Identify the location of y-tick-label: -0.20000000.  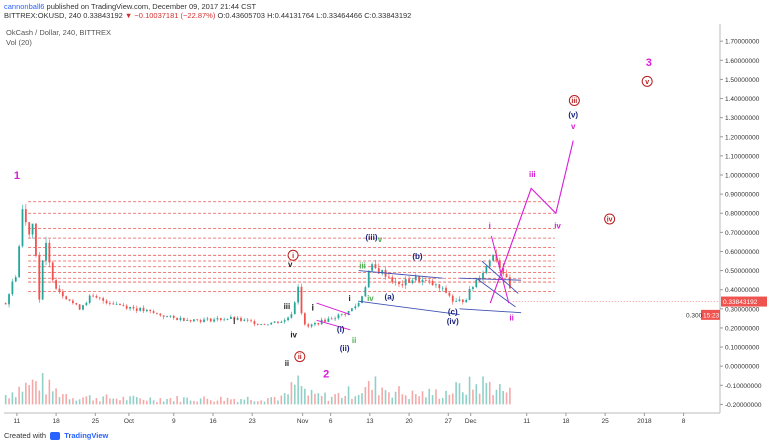
(743, 405).